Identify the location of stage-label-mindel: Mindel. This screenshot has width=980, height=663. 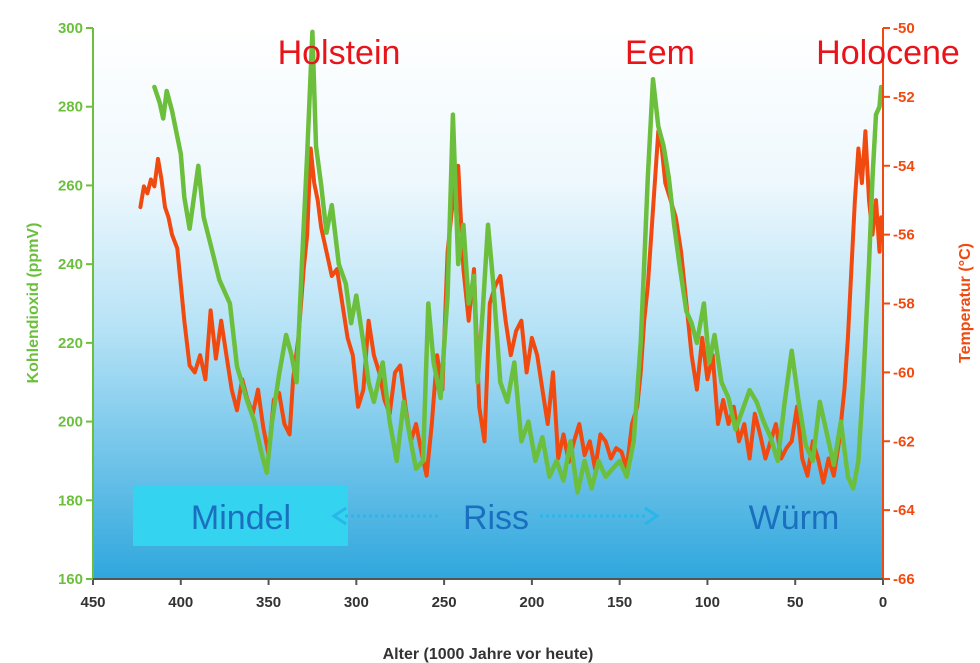
(241, 518).